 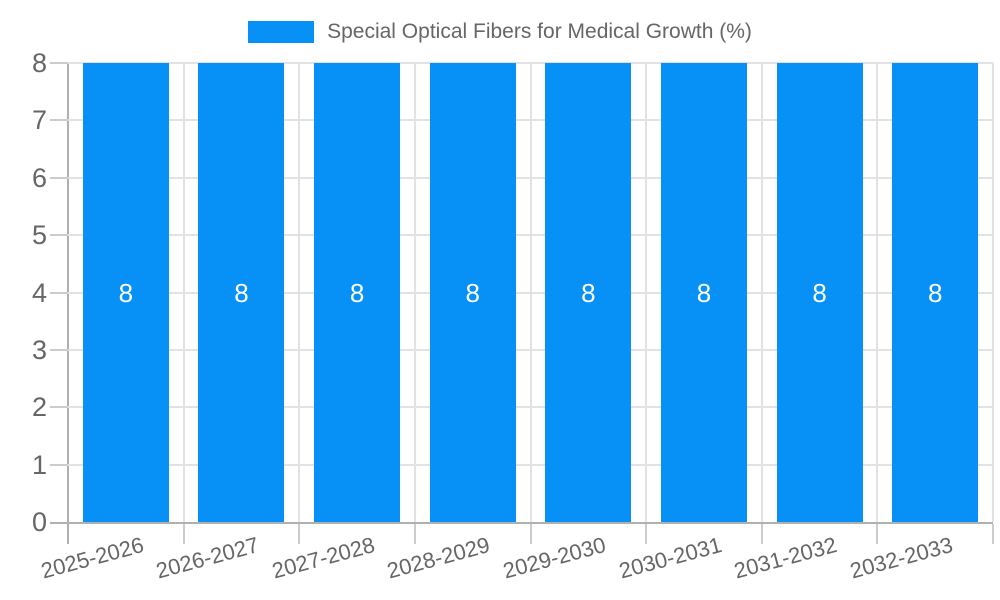 What do you see at coordinates (670, 558) in the screenshot?
I see `x-axis-tick-label-2030-2031: 2030-2031` at bounding box center [670, 558].